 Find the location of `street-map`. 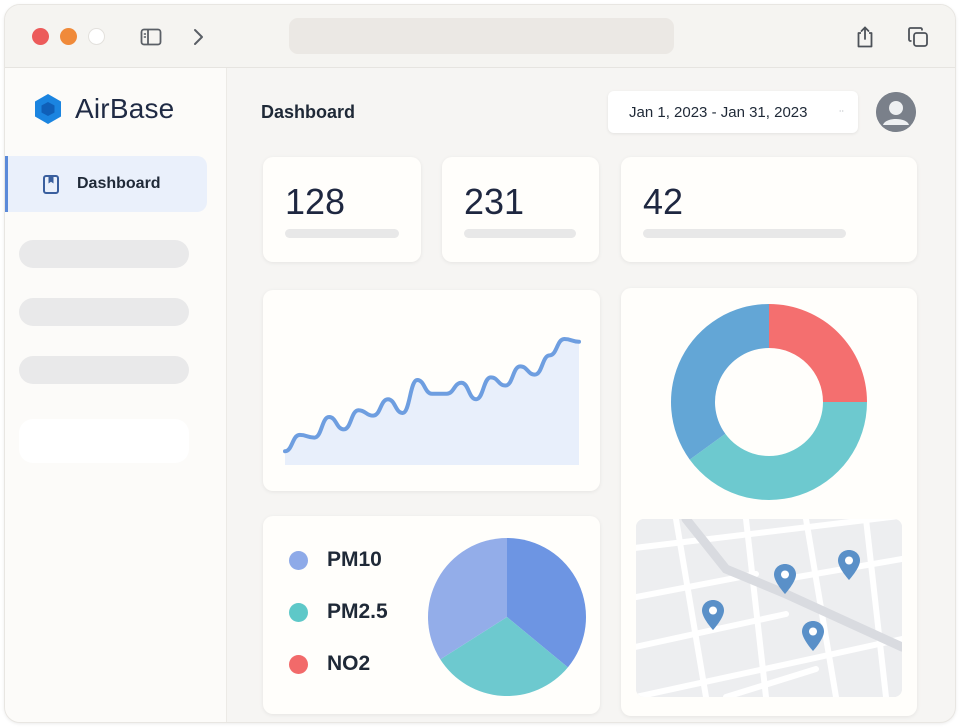

street-map is located at coordinates (769, 608).